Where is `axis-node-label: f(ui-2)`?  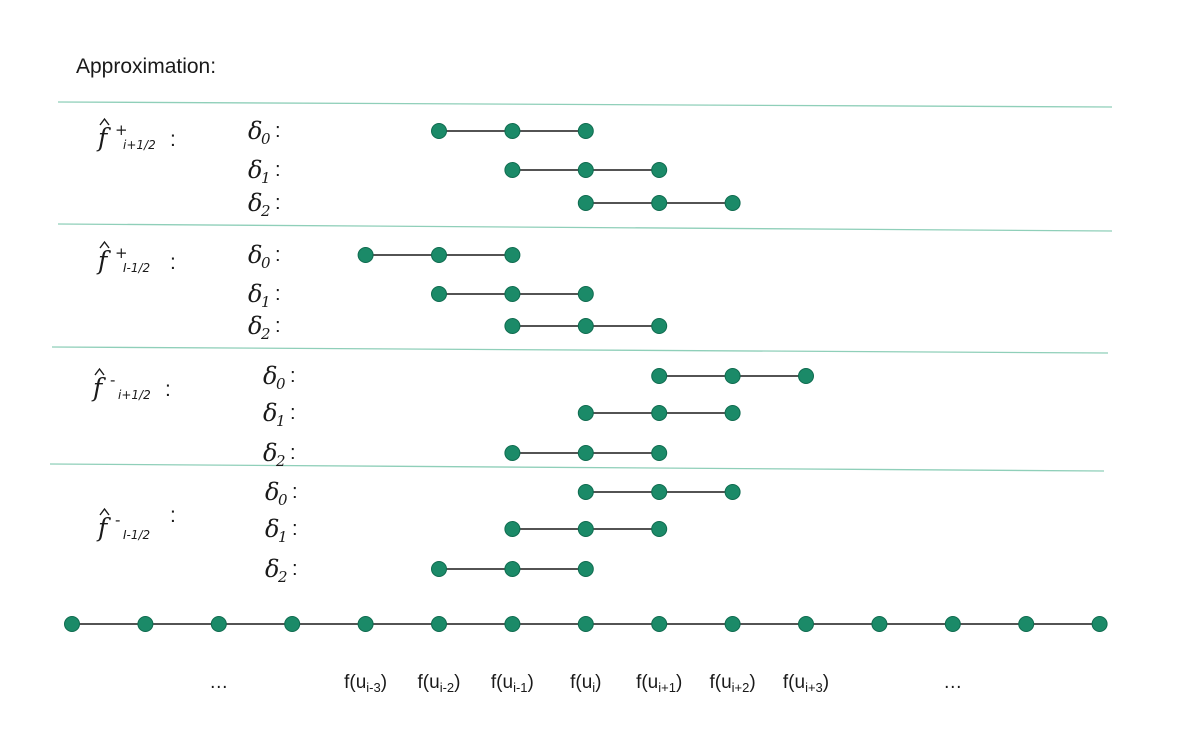
axis-node-label: f(ui-2) is located at coordinates (439, 683).